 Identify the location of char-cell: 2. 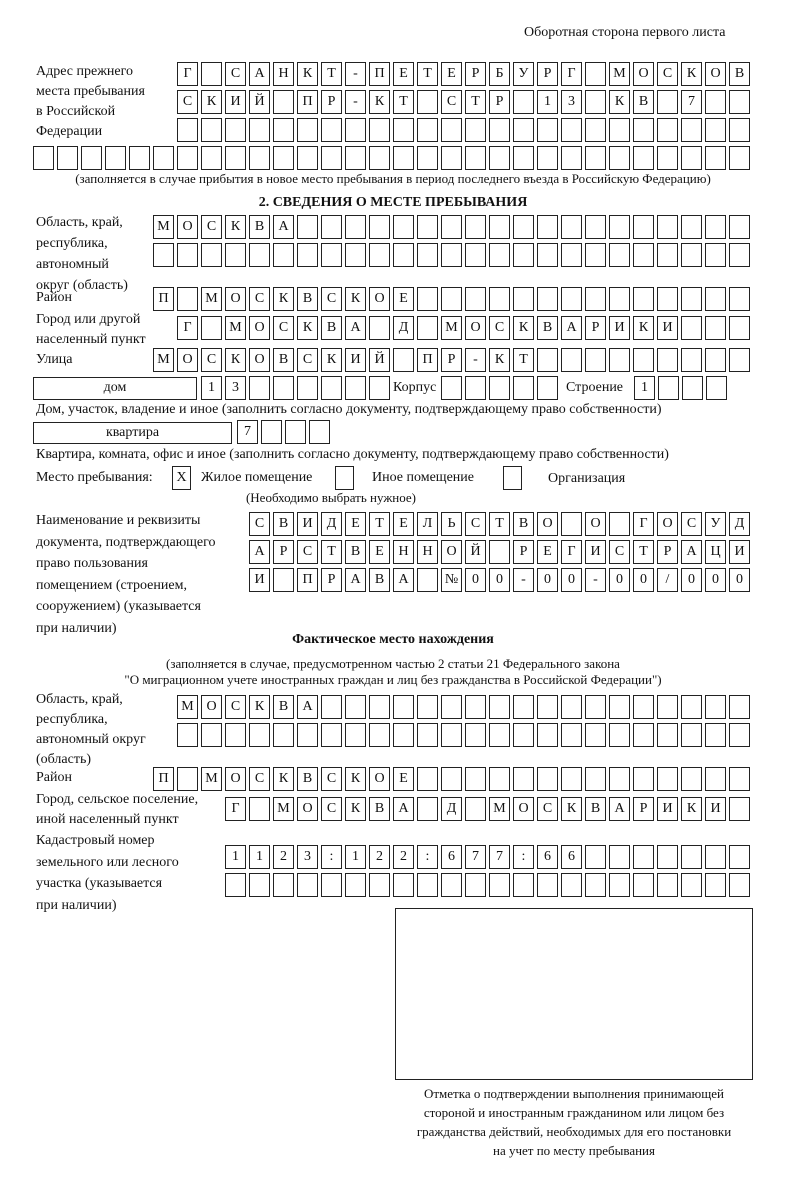
(379, 857).